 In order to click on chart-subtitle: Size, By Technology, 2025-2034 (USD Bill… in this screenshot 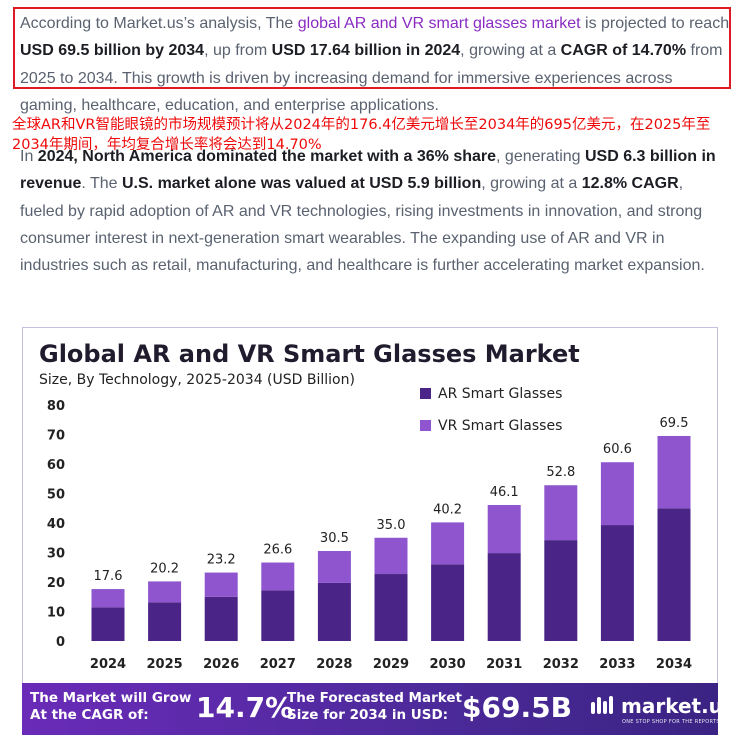, I will do `click(197, 380)`.